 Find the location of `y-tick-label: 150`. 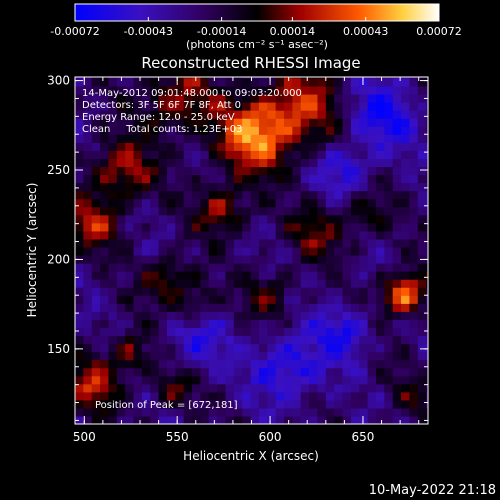

y-tick-label: 150 is located at coordinates (58, 349).